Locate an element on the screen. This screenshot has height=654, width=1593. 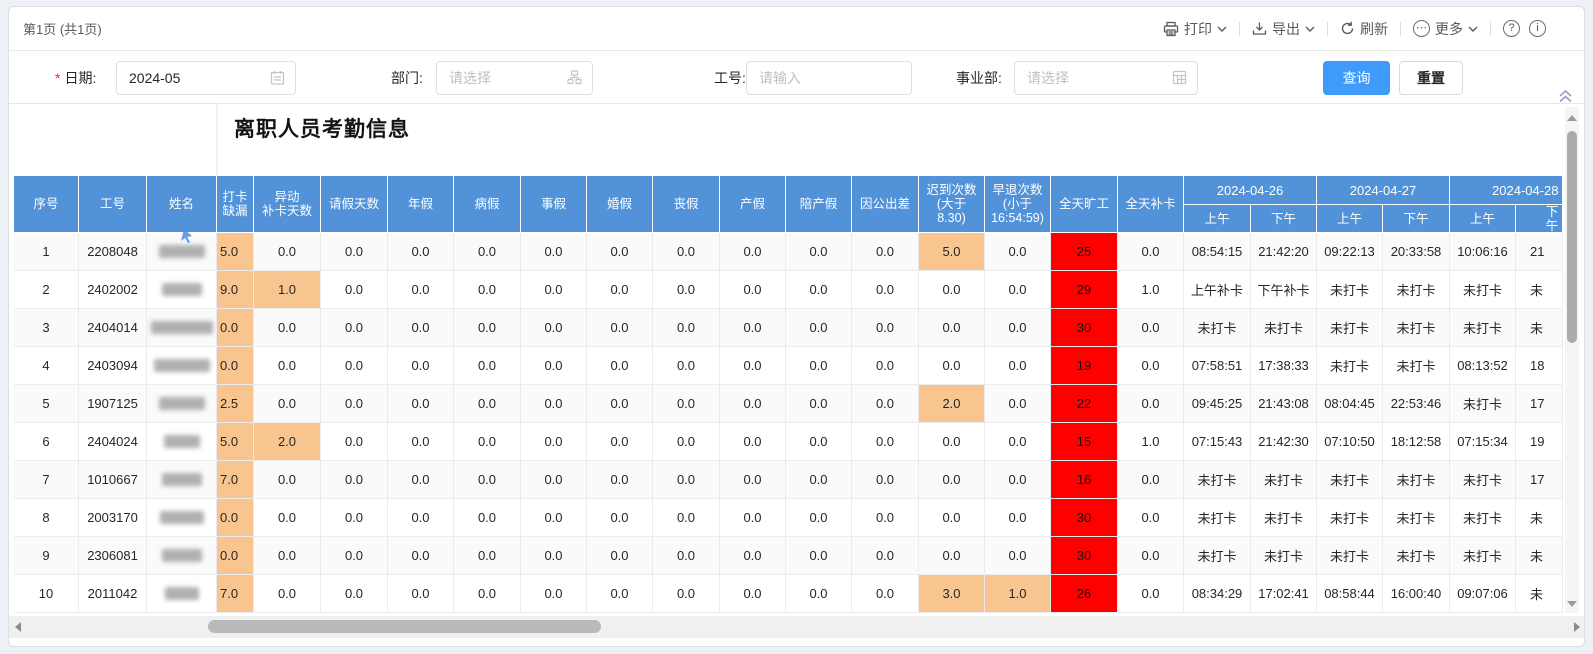
horizontal-scroll-thumb is located at coordinates (404, 626).